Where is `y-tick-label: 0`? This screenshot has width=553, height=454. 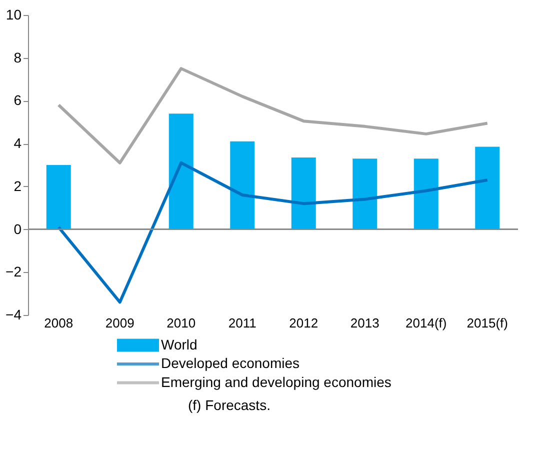 y-tick-label: 0 is located at coordinates (18, 228).